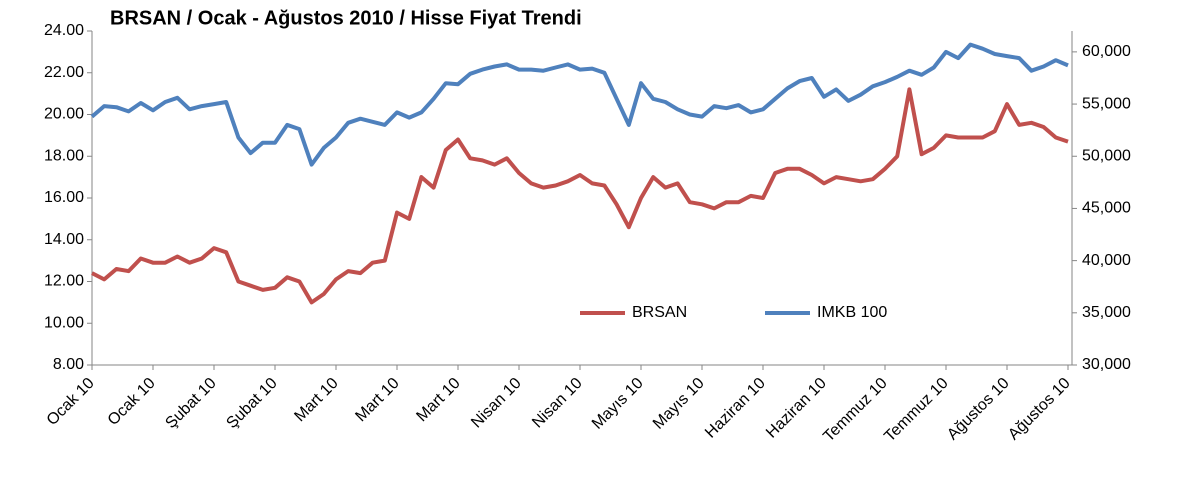  What do you see at coordinates (64, 155) in the screenshot?
I see `y-tick-label: 18.00` at bounding box center [64, 155].